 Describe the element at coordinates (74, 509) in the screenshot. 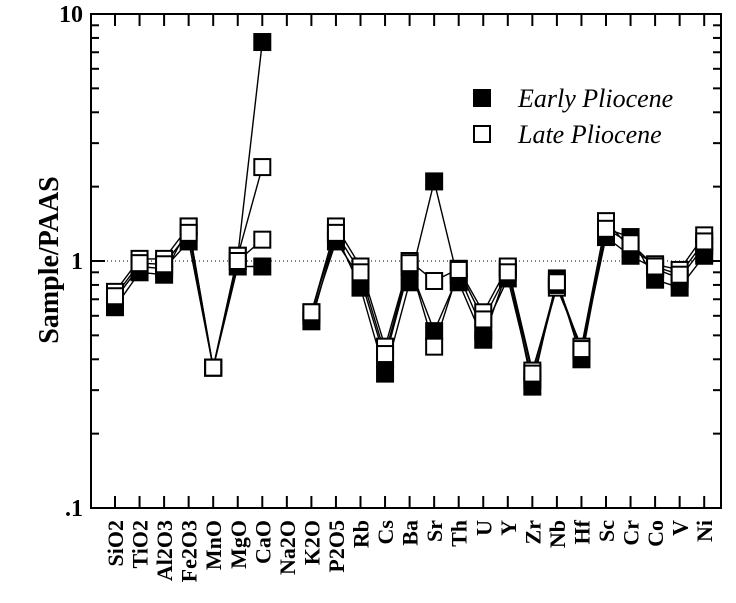

I see `y-tick-label: .1` at that location.